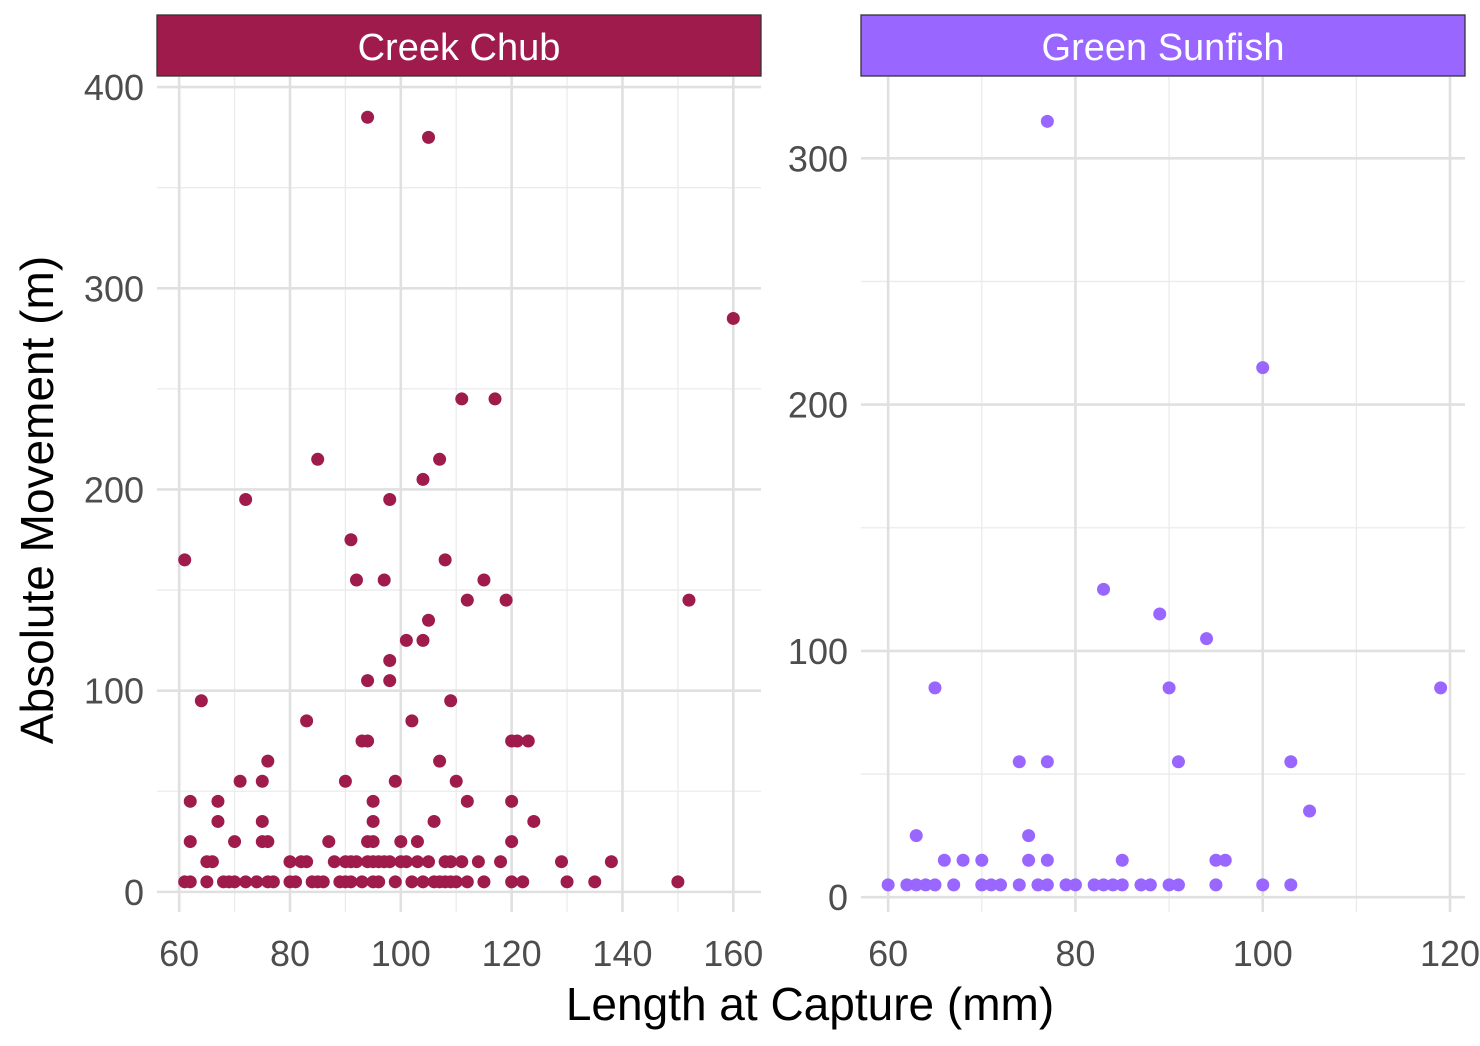 The height and width of the screenshot is (1046, 1480). Describe the element at coordinates (622, 953) in the screenshot. I see `x-tick-label: 140` at that location.